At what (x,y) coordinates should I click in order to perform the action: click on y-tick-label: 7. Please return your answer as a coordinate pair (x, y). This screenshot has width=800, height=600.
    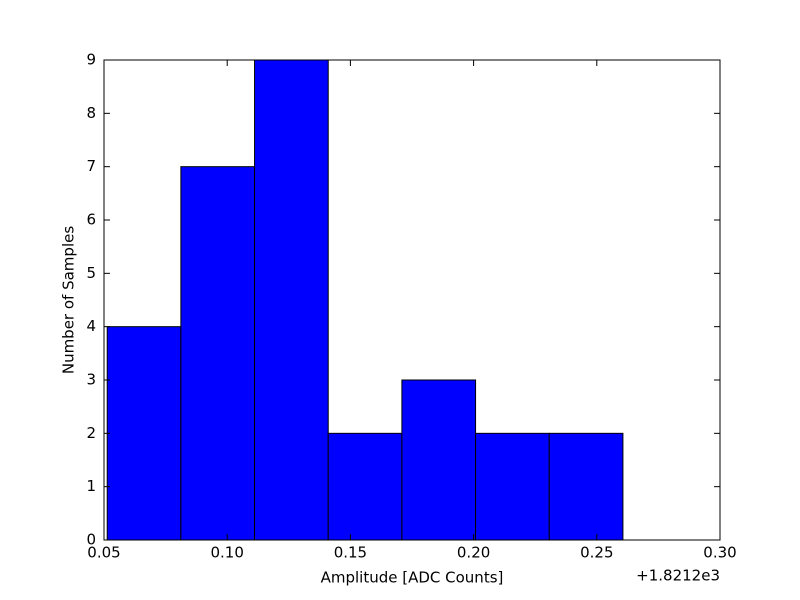
    Looking at the image, I should click on (91, 166).